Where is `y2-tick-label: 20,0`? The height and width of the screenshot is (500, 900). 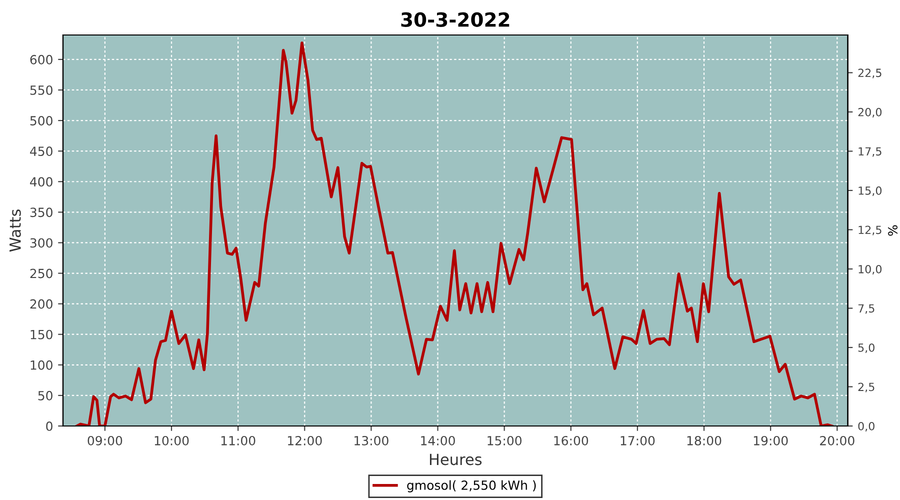
y2-tick-label: 20,0 is located at coordinates (870, 113).